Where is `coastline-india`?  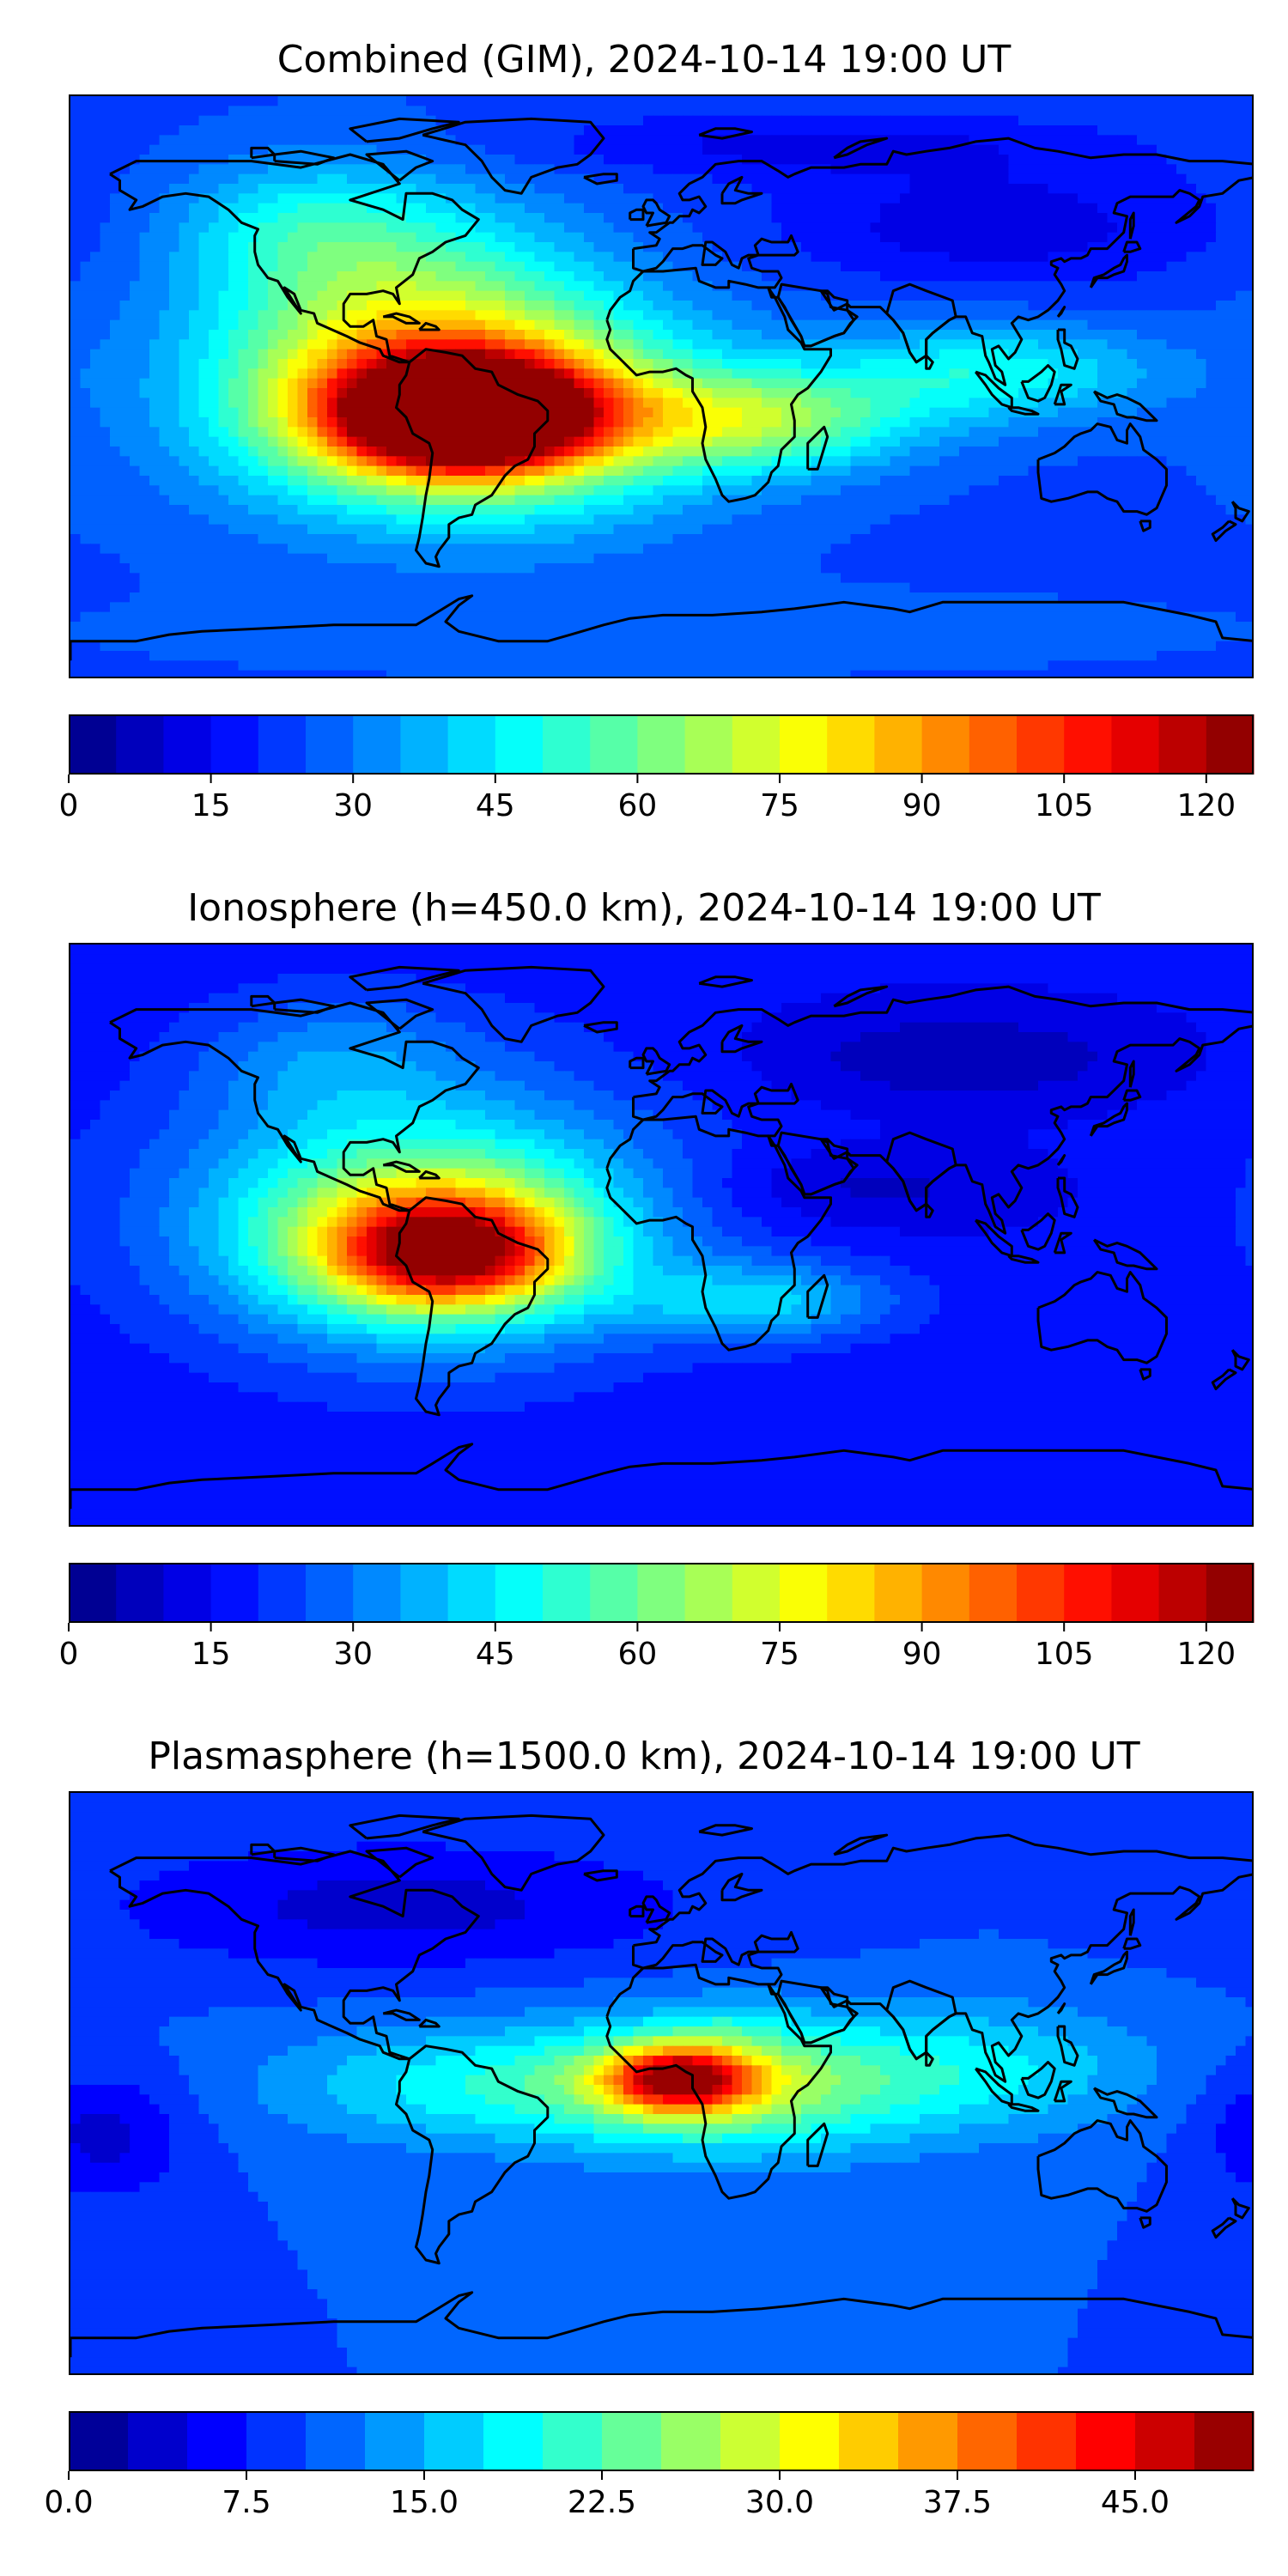 coastline-india is located at coordinates (921, 1171).